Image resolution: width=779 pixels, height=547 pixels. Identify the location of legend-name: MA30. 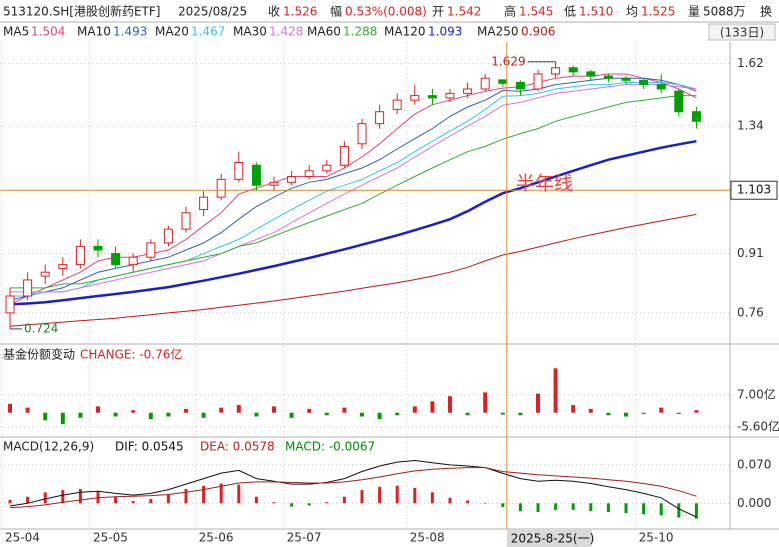
(250, 32).